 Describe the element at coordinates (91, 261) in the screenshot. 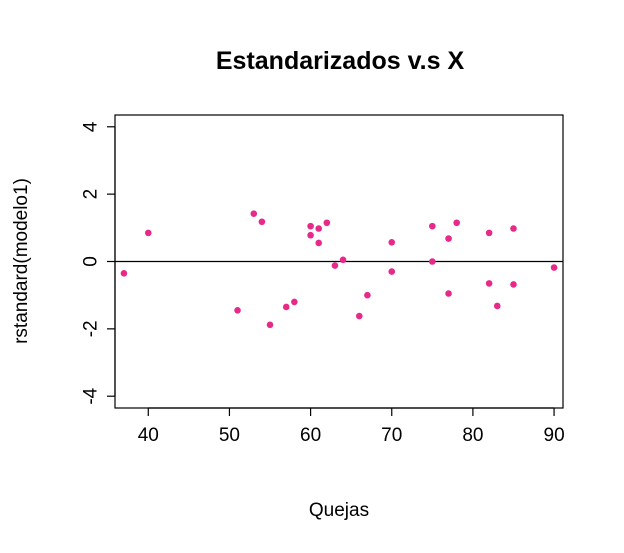

I see `y-tick-label: 0` at that location.